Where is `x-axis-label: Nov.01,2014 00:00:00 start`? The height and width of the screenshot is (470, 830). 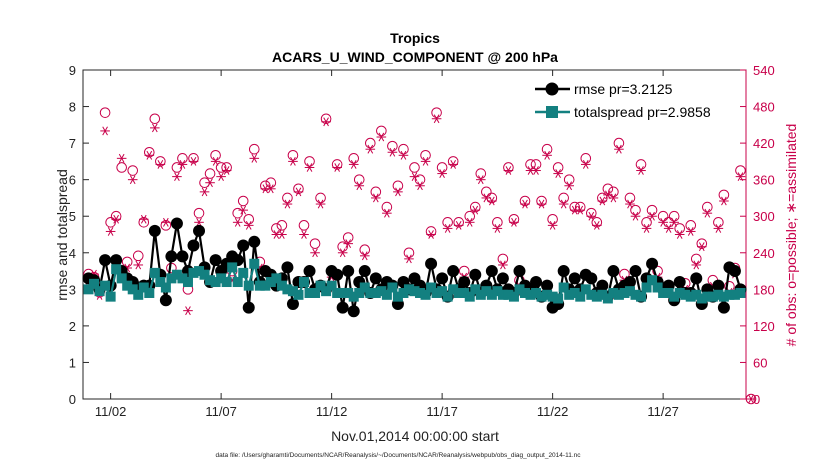
x-axis-label: Nov.01,2014 00:00:00 start is located at coordinates (415, 436).